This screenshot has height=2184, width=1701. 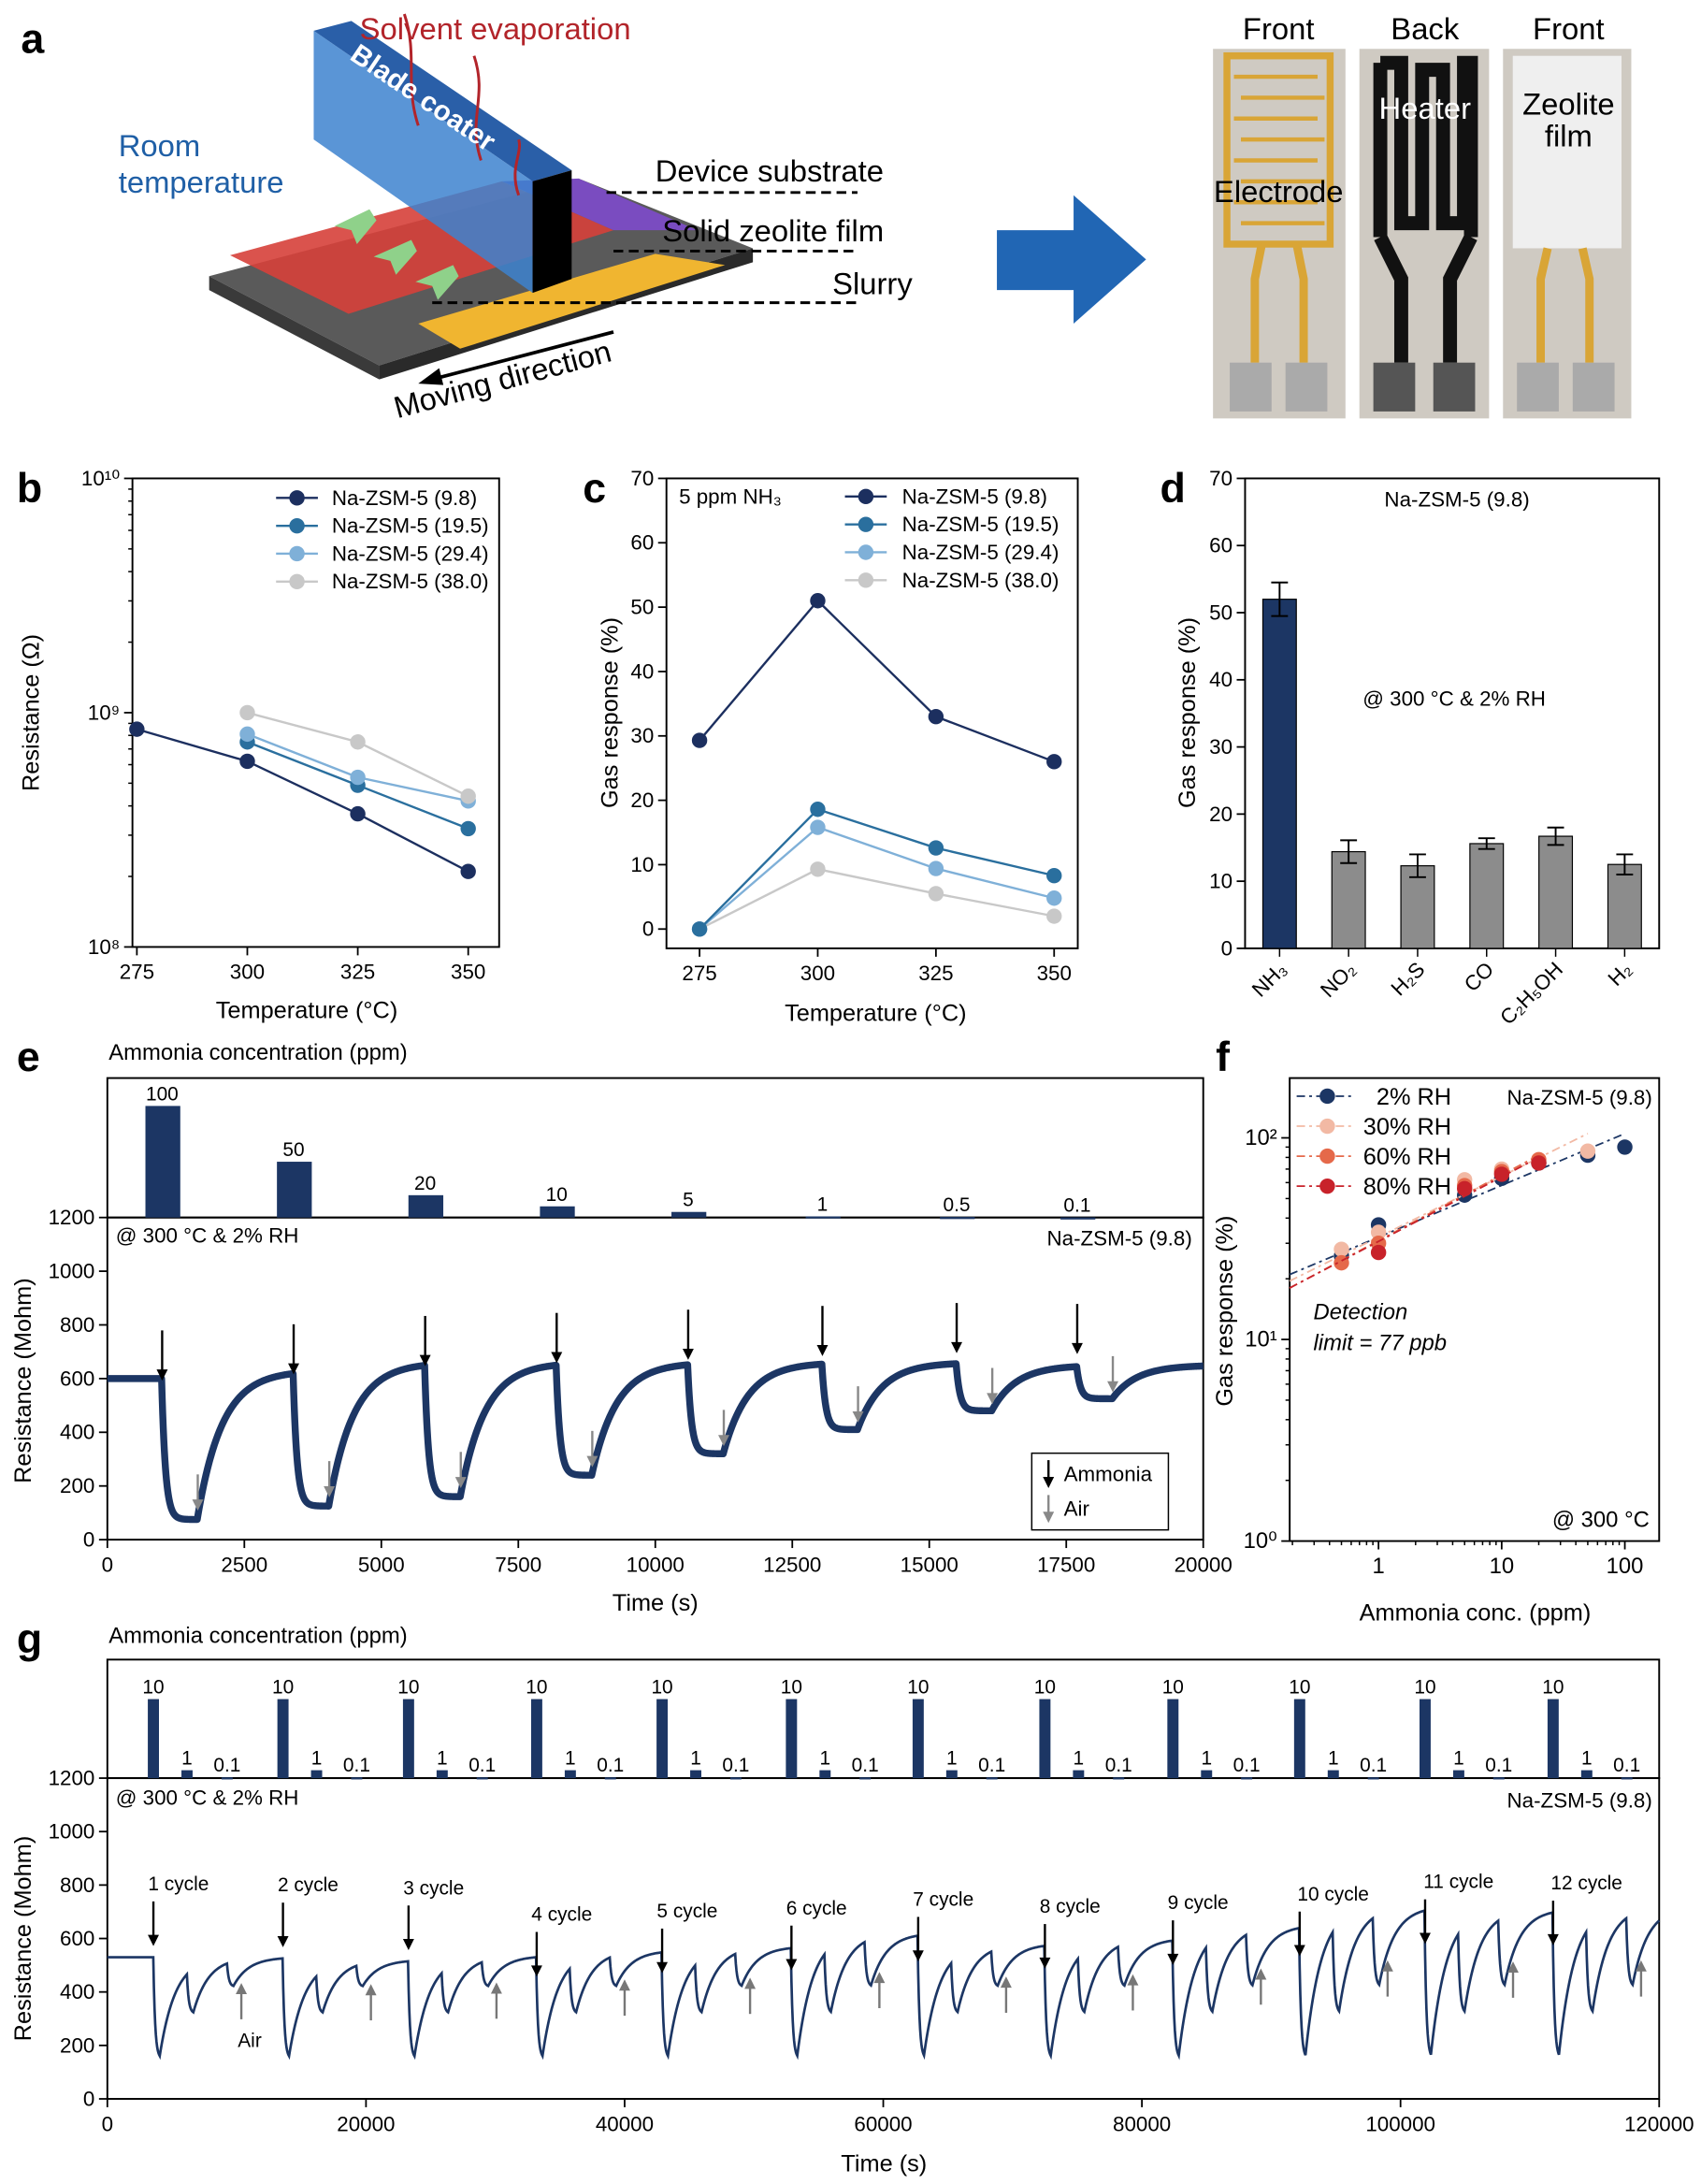 What do you see at coordinates (72, 1778) in the screenshot?
I see `y-tick-label: 1200` at bounding box center [72, 1778].